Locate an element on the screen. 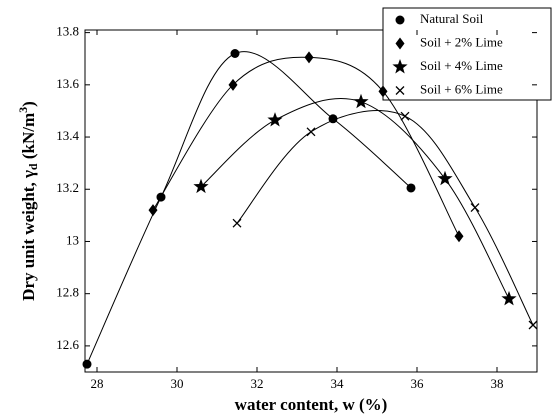 This screenshot has width=560, height=420. y-tick-label: 13.6 is located at coordinates (67, 83).